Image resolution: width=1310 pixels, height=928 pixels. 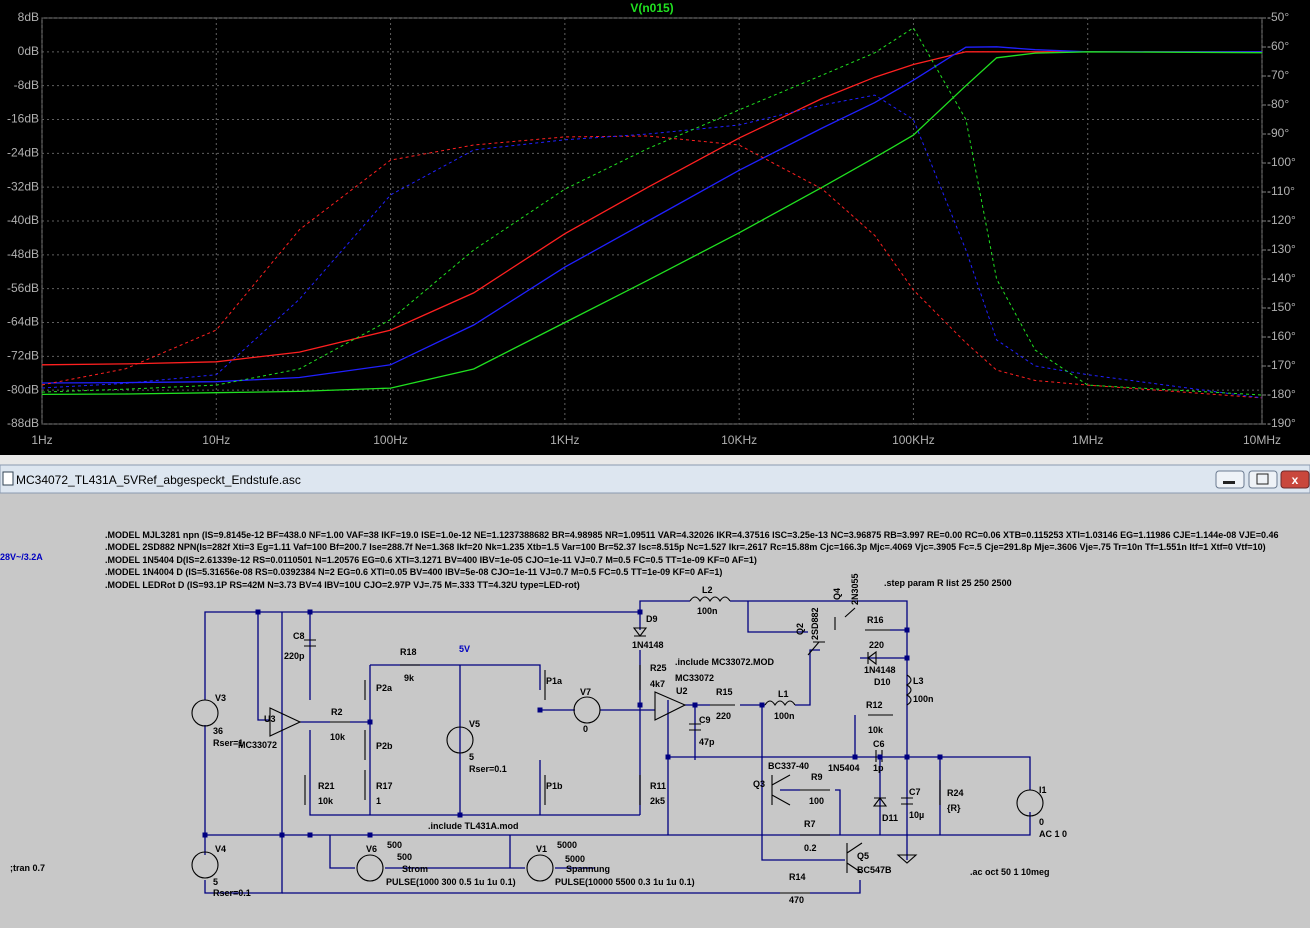 What do you see at coordinates (408, 652) in the screenshot?
I see `schematic-label: R18` at bounding box center [408, 652].